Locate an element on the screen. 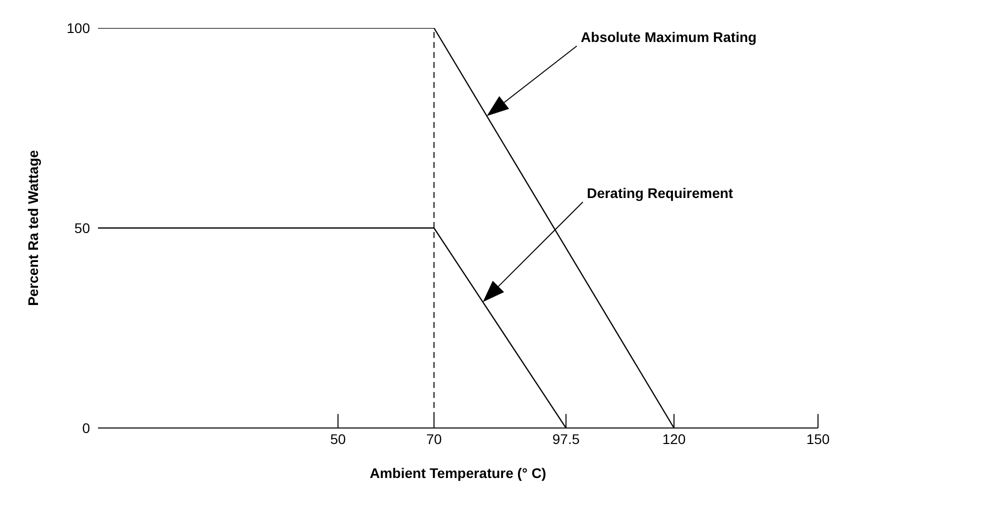  annotation: Absolute Maximum Rating is located at coordinates (668, 37).